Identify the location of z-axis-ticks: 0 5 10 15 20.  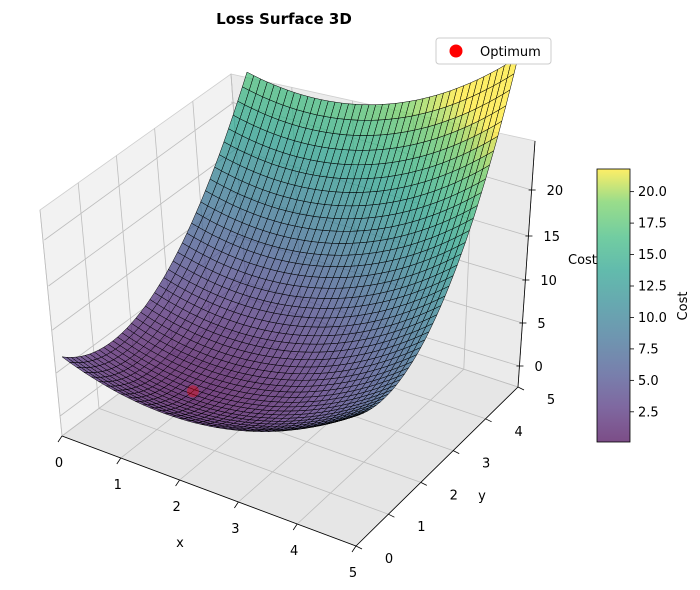
(539, 279).